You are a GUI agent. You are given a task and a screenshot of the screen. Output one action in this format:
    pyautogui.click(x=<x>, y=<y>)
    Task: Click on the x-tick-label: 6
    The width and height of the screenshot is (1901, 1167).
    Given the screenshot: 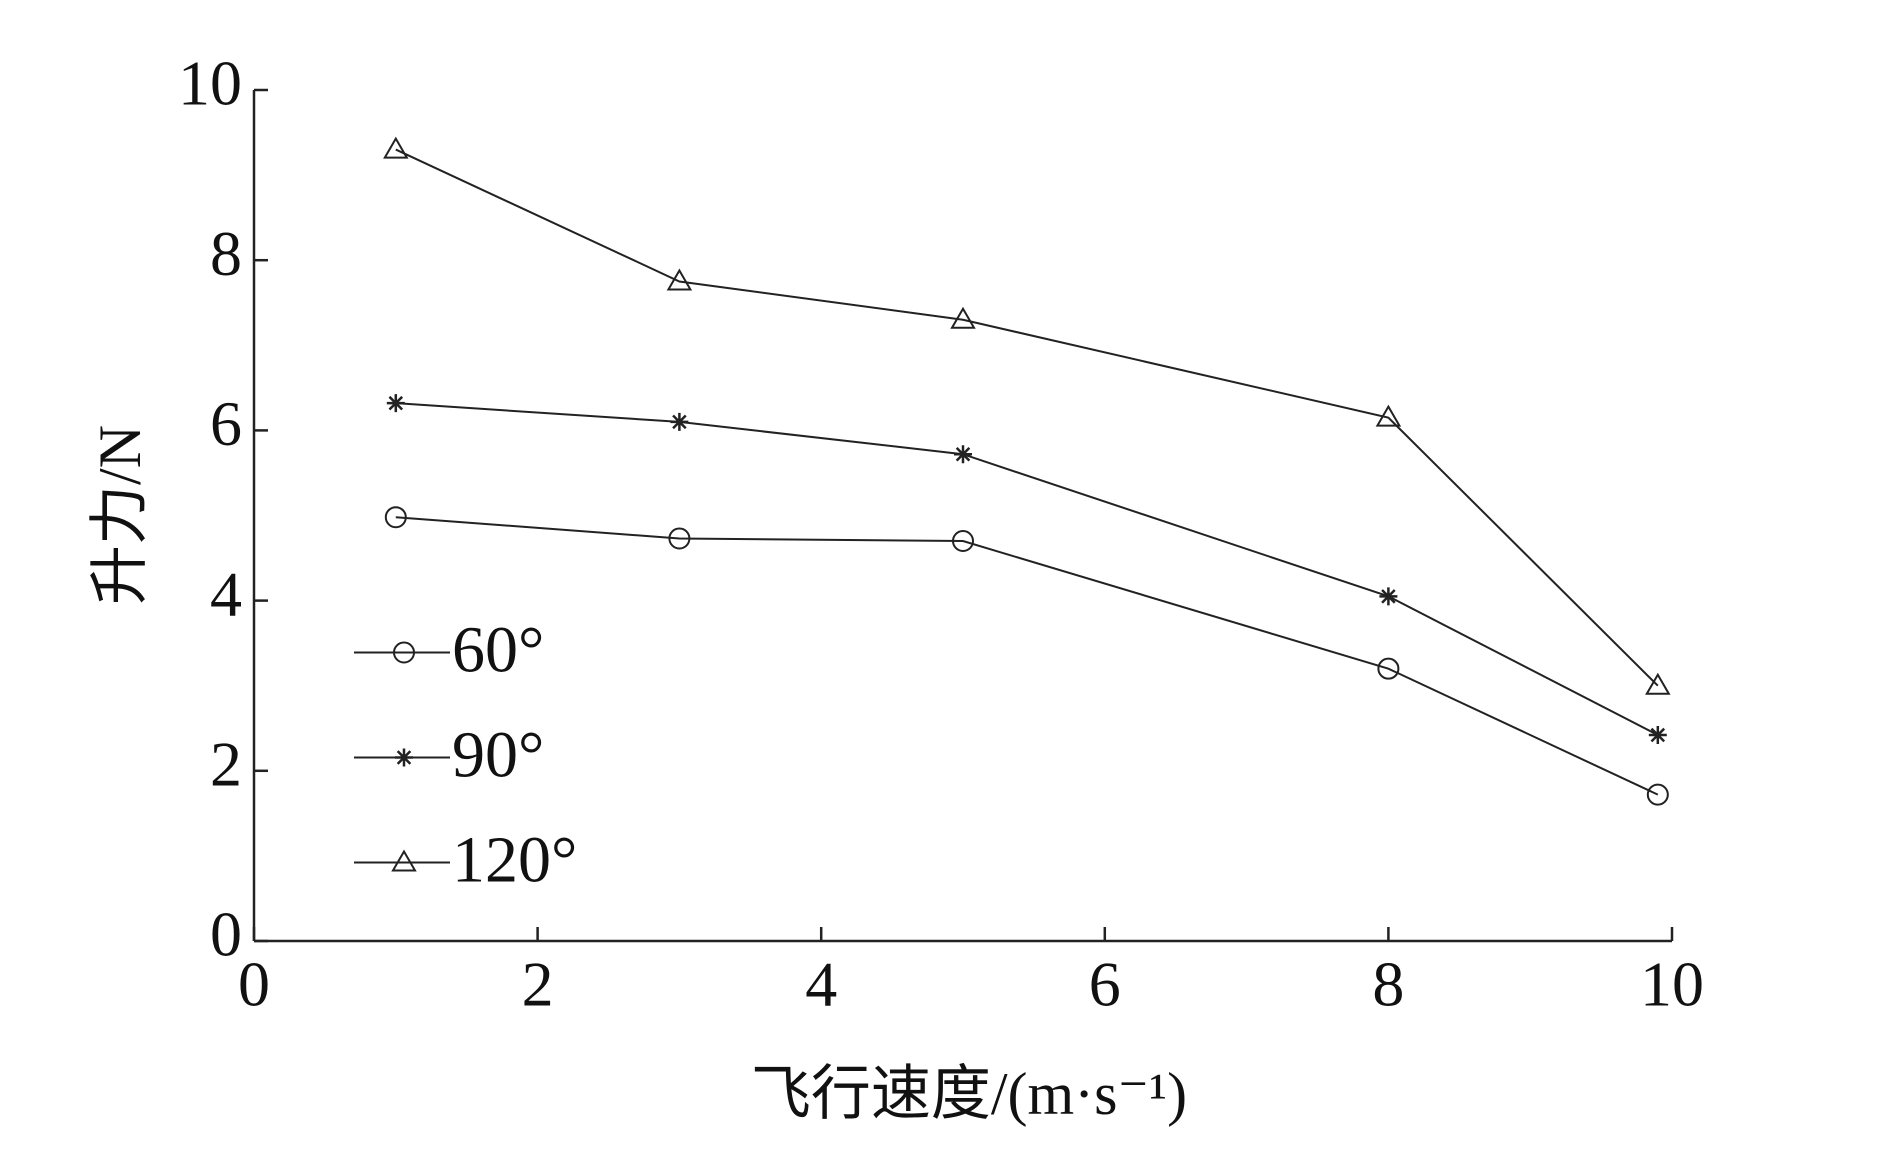 What is the action you would take?
    pyautogui.click(x=1105, y=984)
    